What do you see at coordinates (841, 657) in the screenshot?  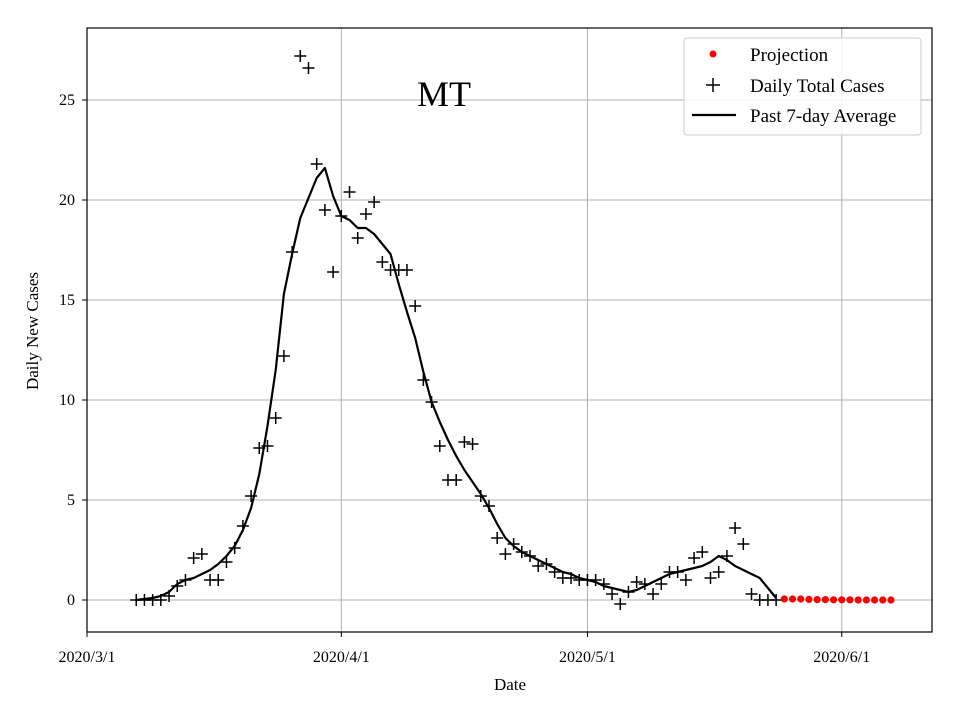 I see `x-tick-label: 2020/6/1` at bounding box center [841, 657].